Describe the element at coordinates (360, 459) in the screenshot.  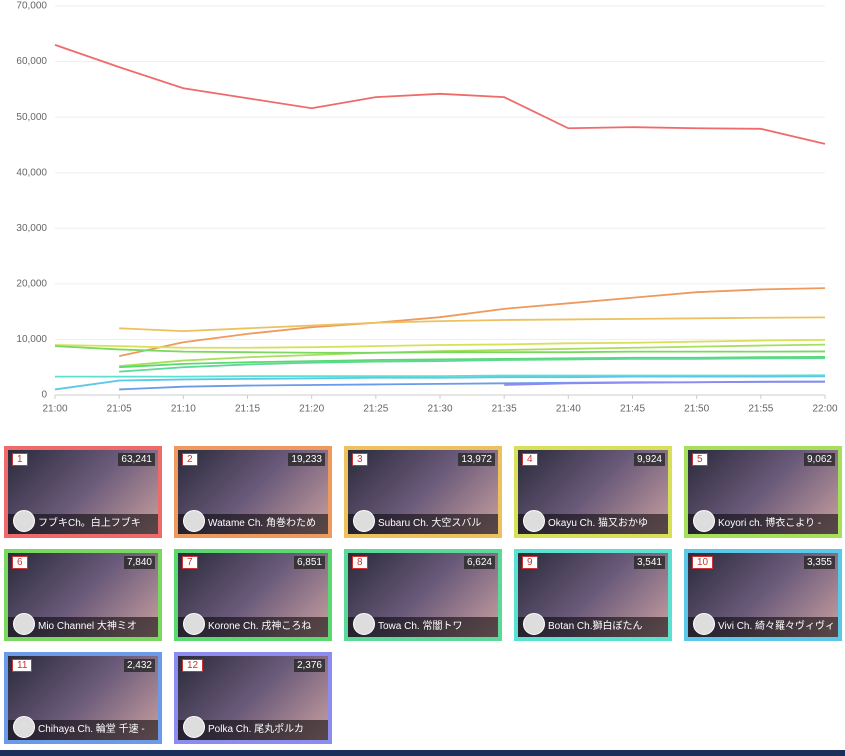
I see `rank-badge: 3` at that location.